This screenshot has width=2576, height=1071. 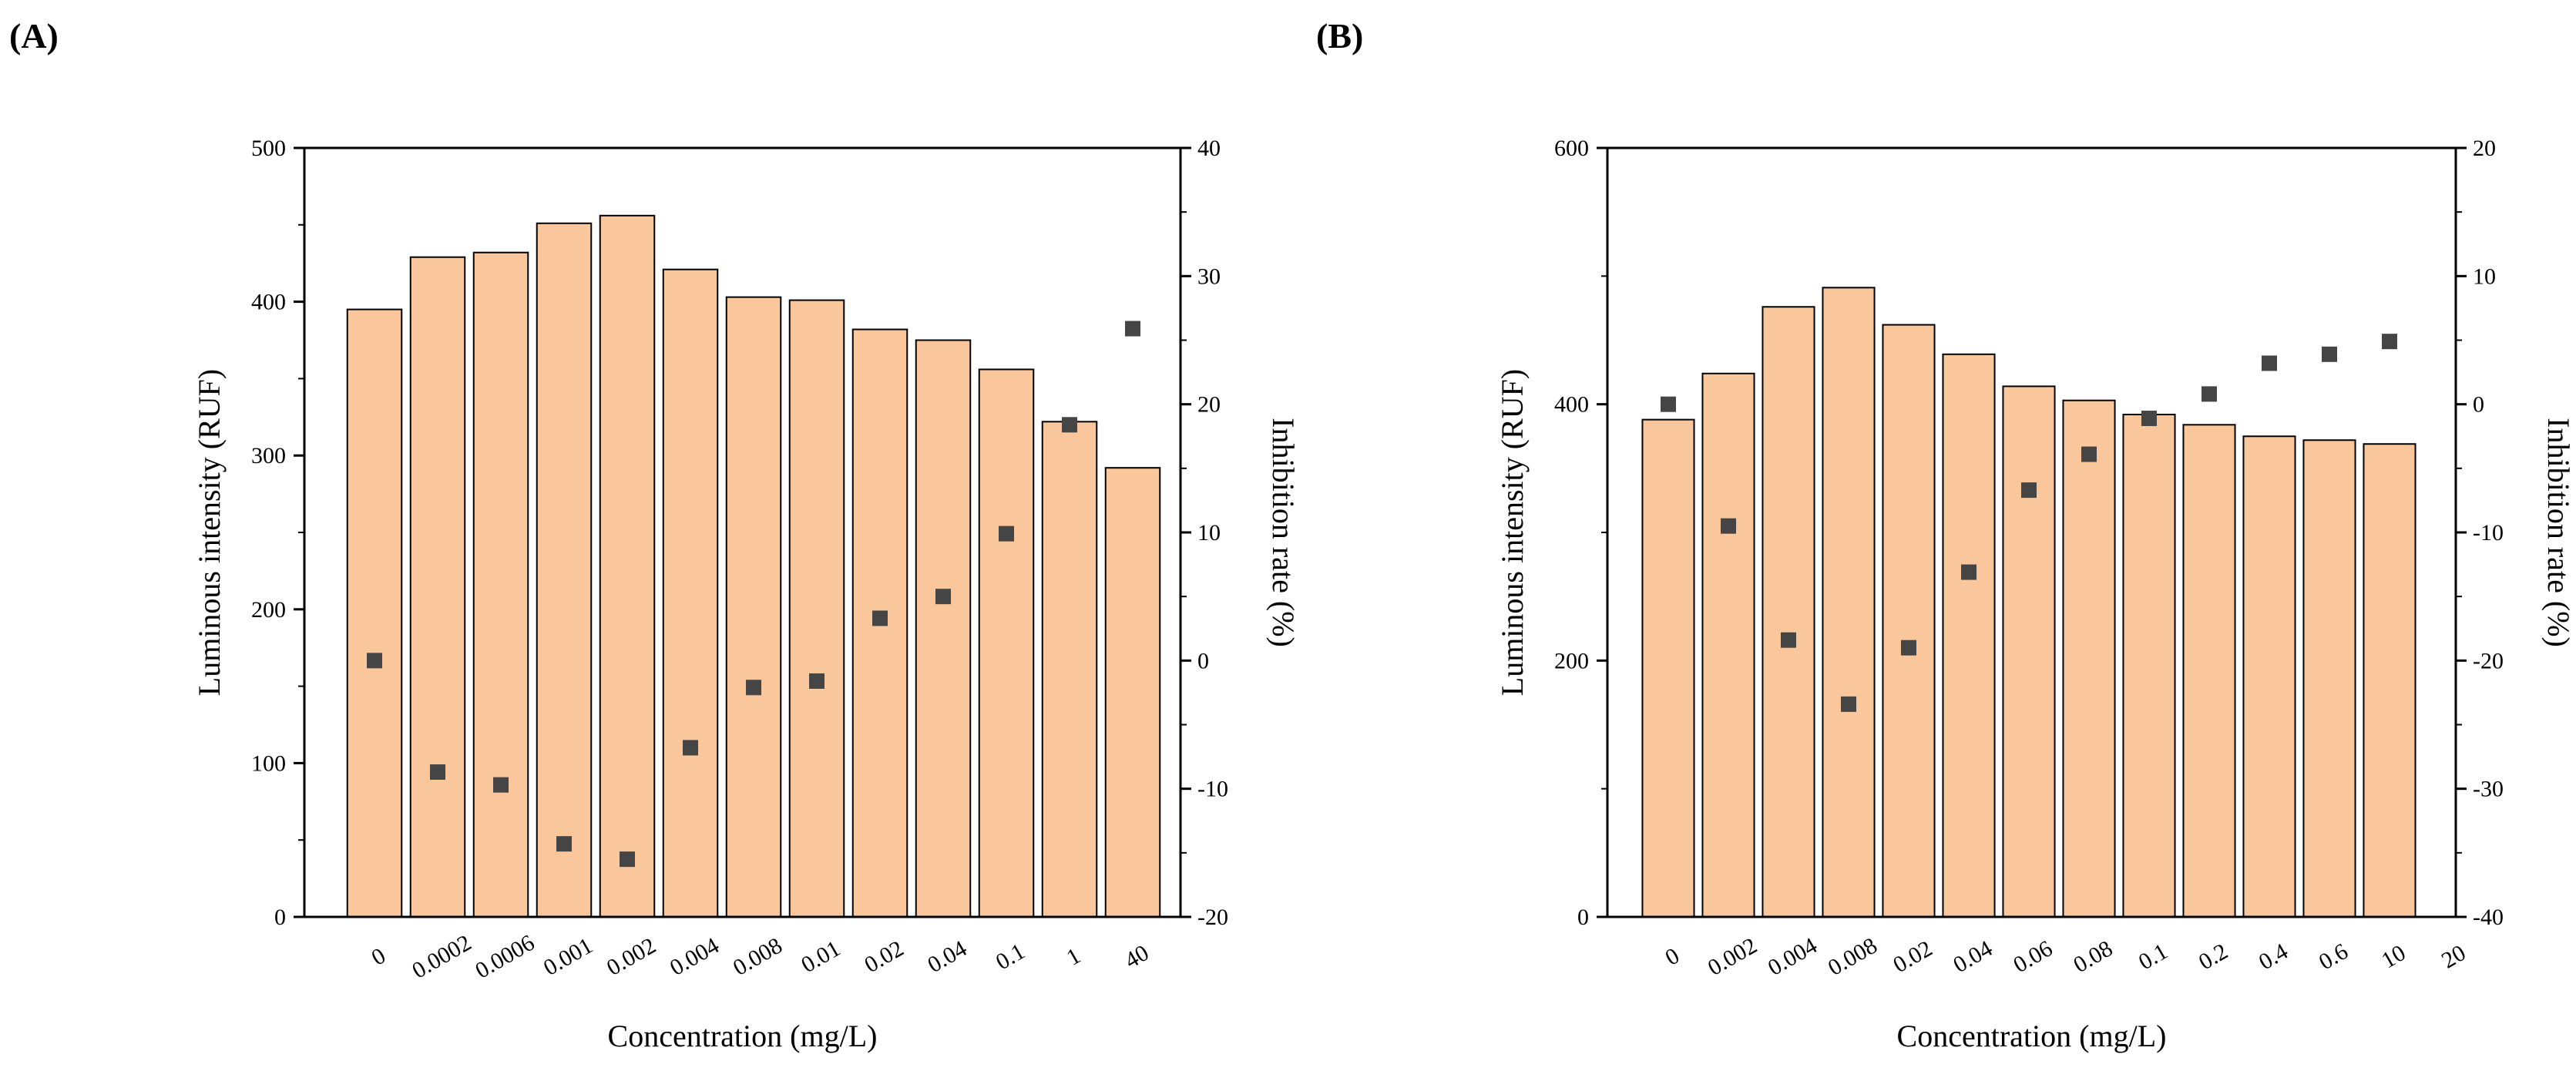 I want to click on y-right-tick-label: -30, so click(x=2488, y=790).